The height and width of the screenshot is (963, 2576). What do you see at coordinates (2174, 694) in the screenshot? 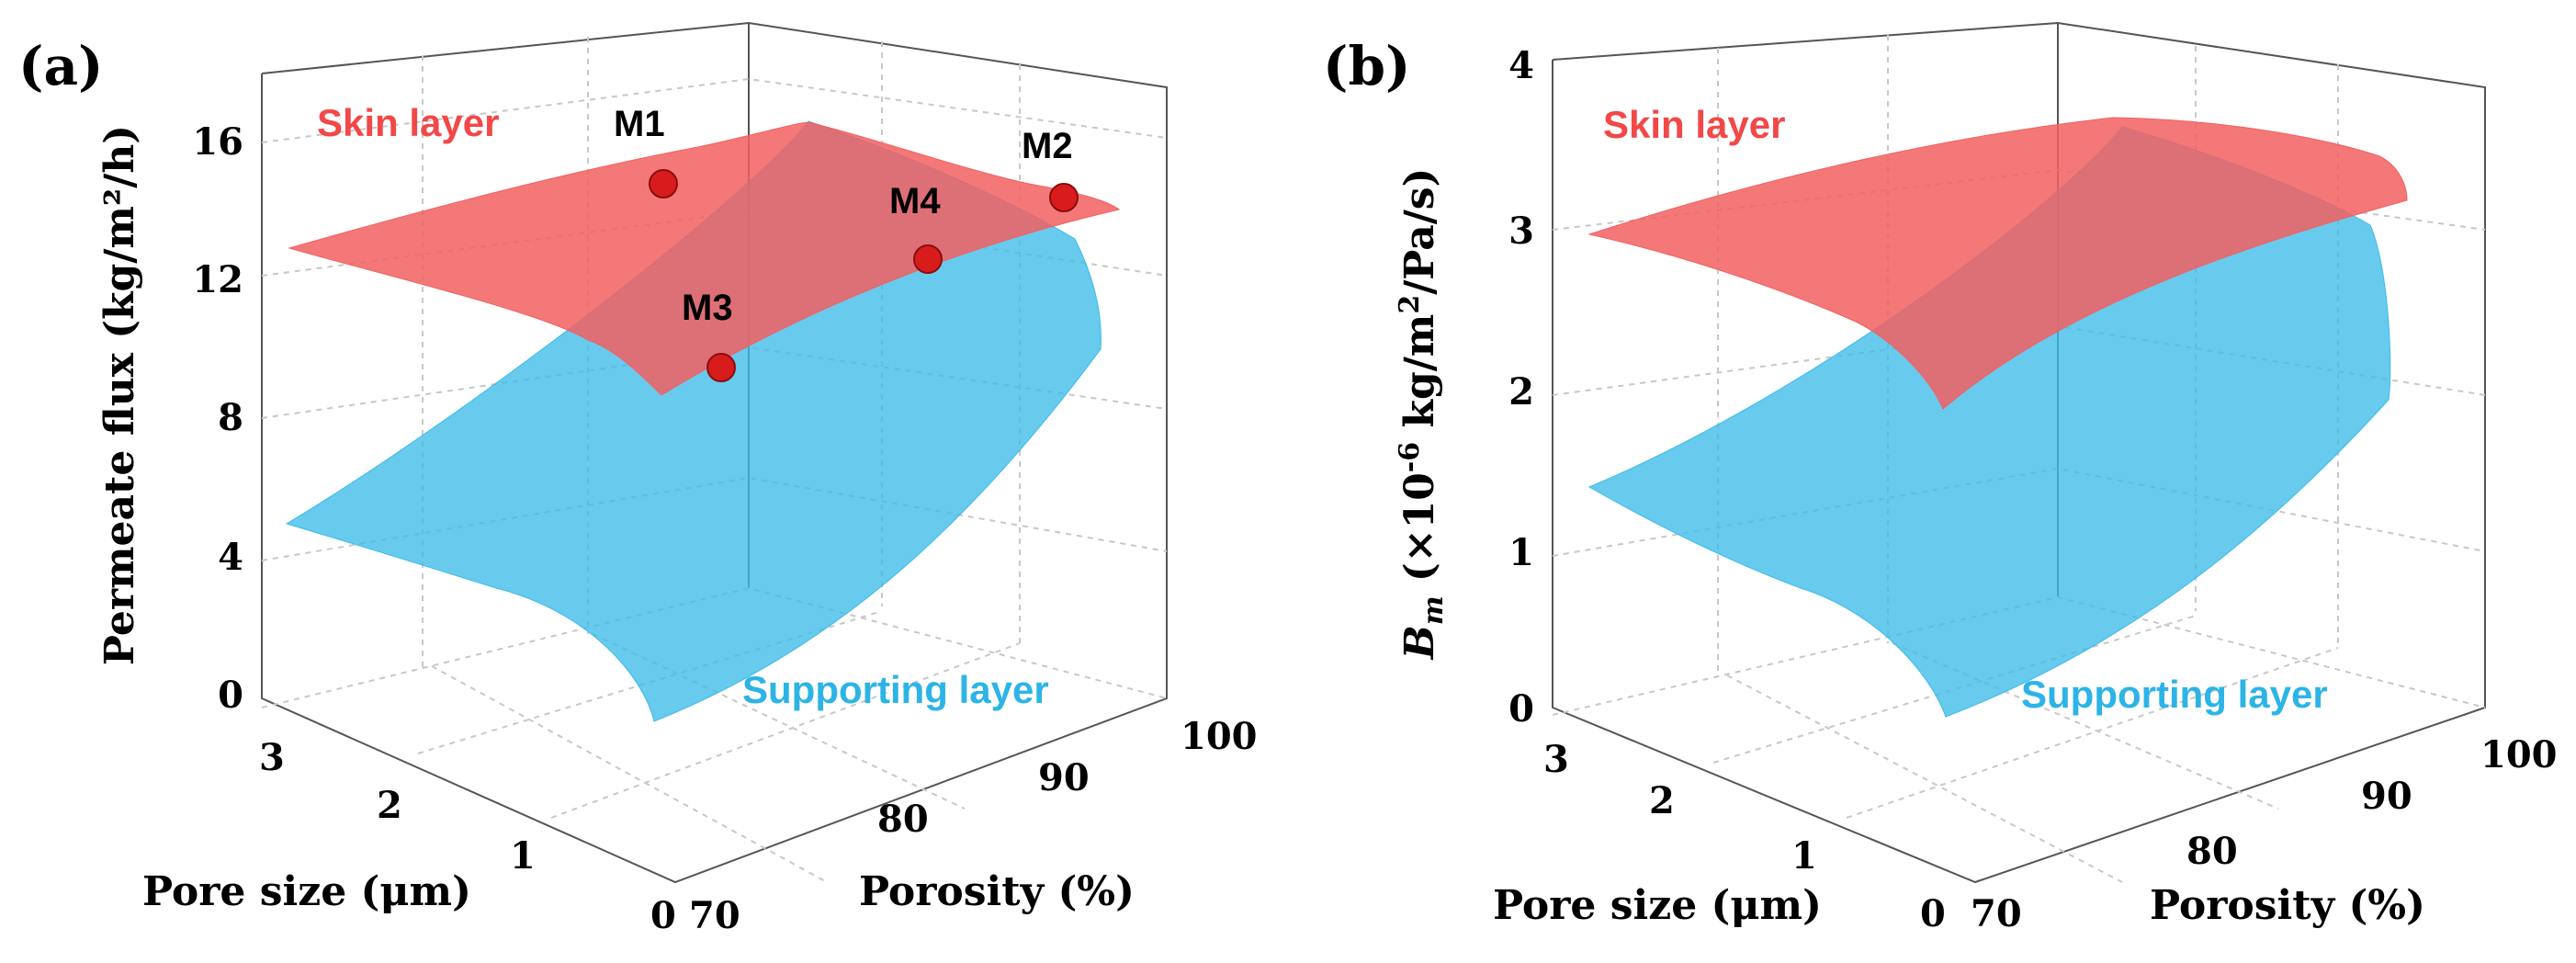
I see `panel-b-legend-supporting: Supporting layer` at bounding box center [2174, 694].